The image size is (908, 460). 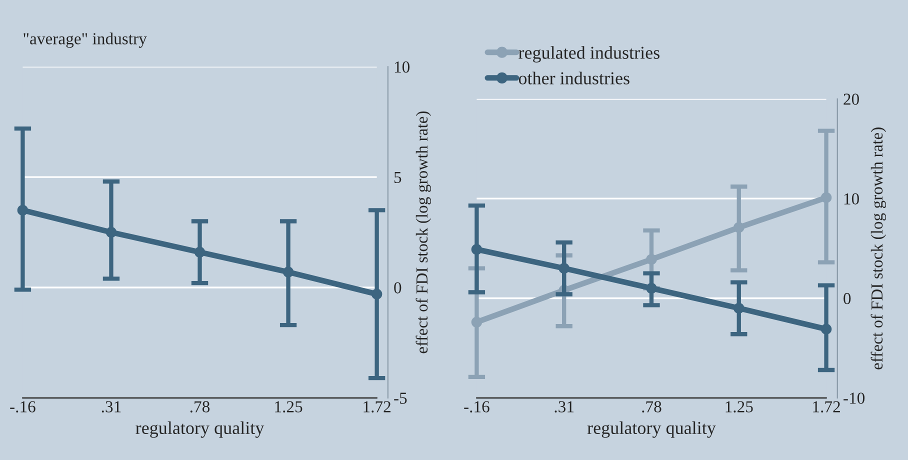 What do you see at coordinates (854, 398) in the screenshot?
I see `y-tick-label: -10` at bounding box center [854, 398].